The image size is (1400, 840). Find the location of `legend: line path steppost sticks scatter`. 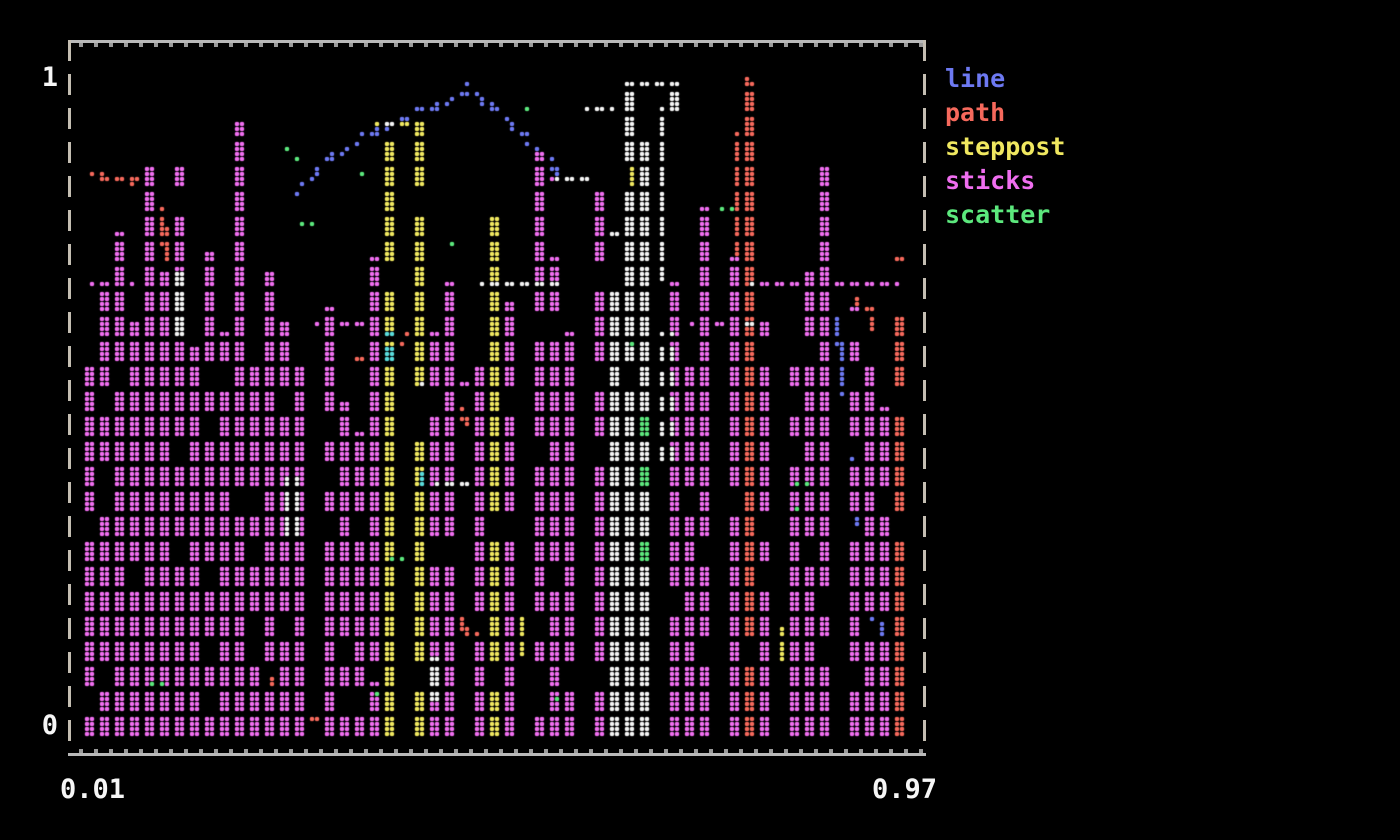

legend: line path steppost sticks scatter is located at coordinates (1005, 147).